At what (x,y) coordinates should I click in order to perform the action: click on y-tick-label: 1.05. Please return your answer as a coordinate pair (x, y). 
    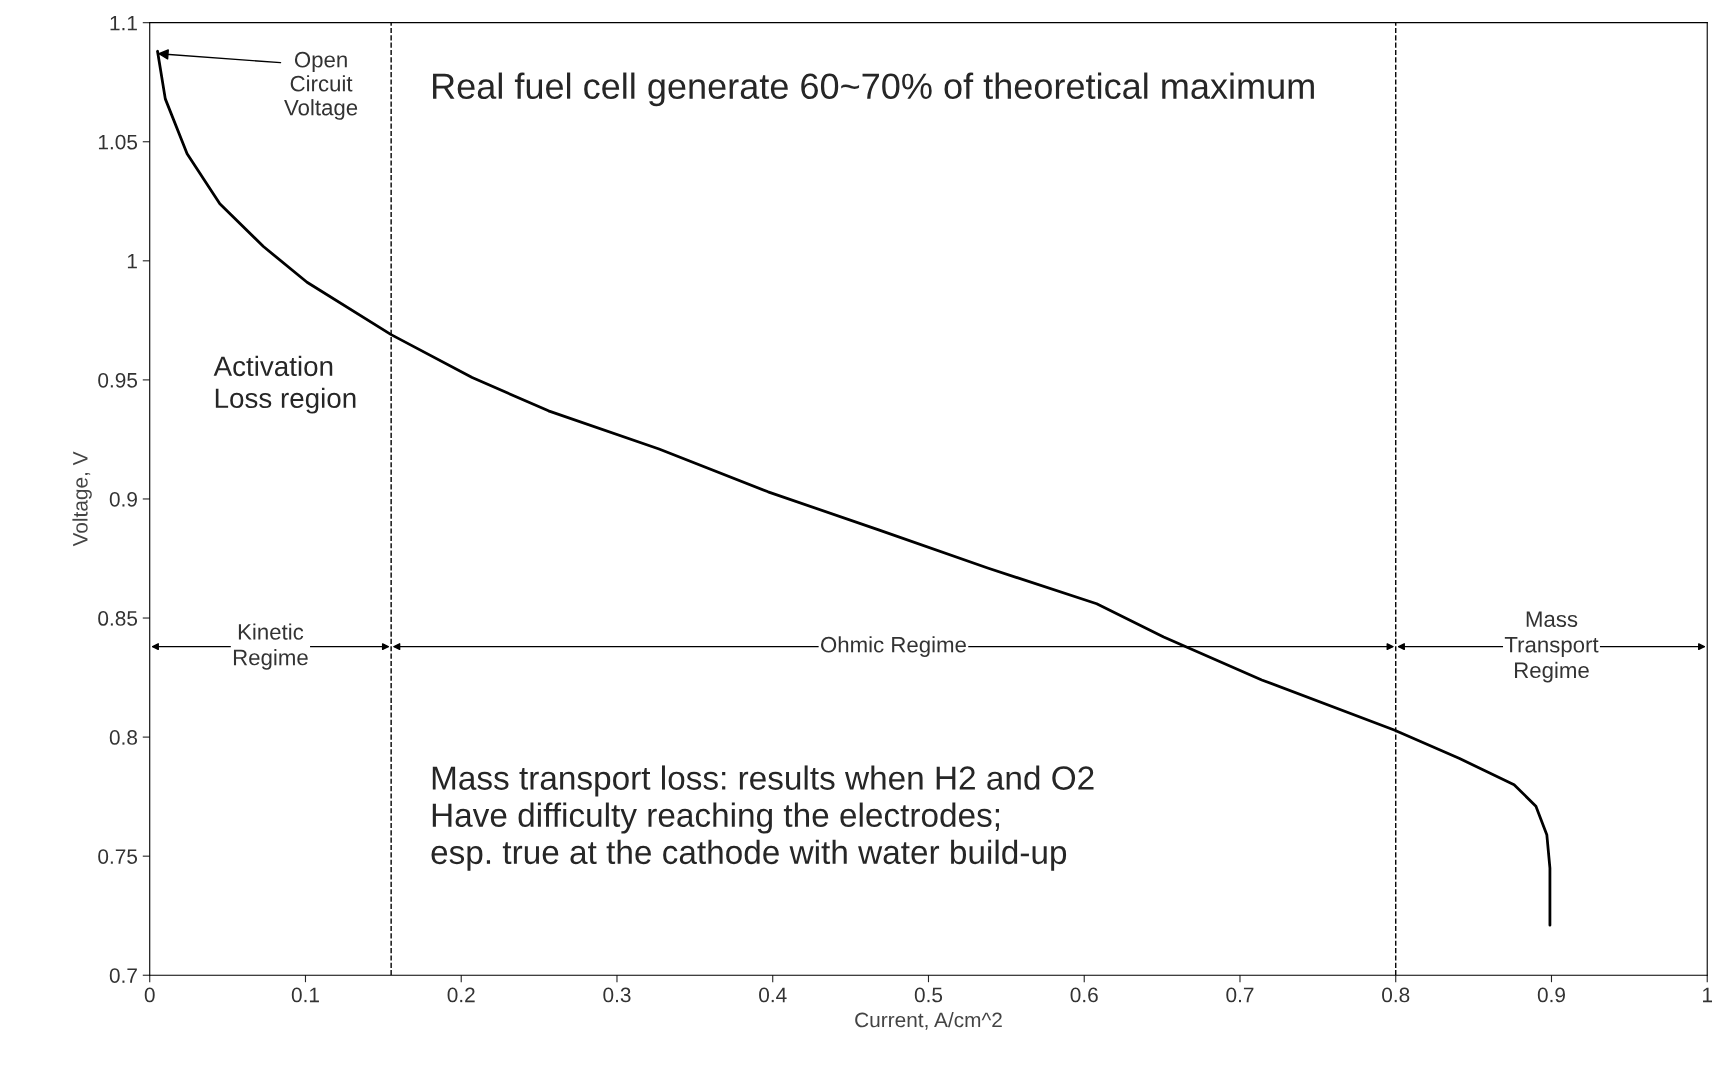
    Looking at the image, I should click on (118, 142).